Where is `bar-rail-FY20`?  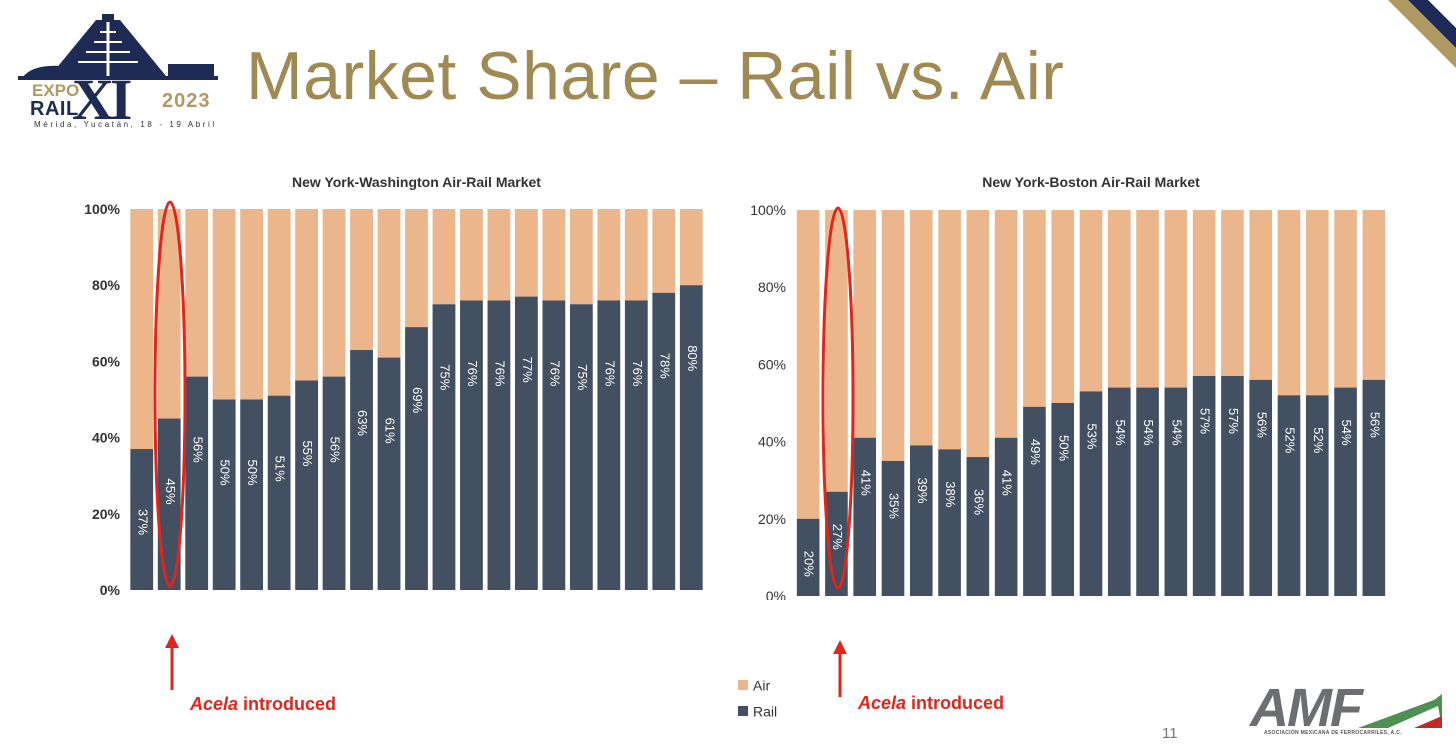
bar-rail-FY20 is located at coordinates (691, 437).